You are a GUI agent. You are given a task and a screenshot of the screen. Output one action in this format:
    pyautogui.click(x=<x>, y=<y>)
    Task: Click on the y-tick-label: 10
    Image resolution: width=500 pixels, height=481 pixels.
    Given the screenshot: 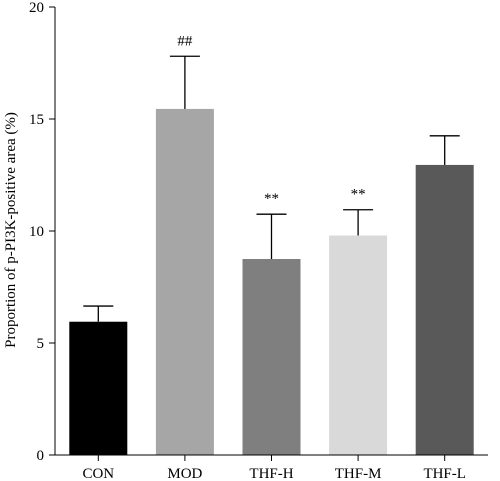 What is the action you would take?
    pyautogui.click(x=36, y=232)
    